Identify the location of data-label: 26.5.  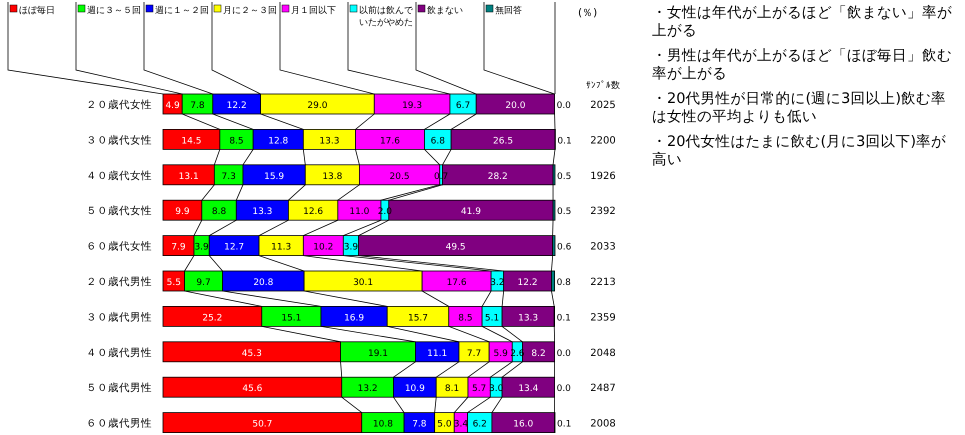
(503, 141).